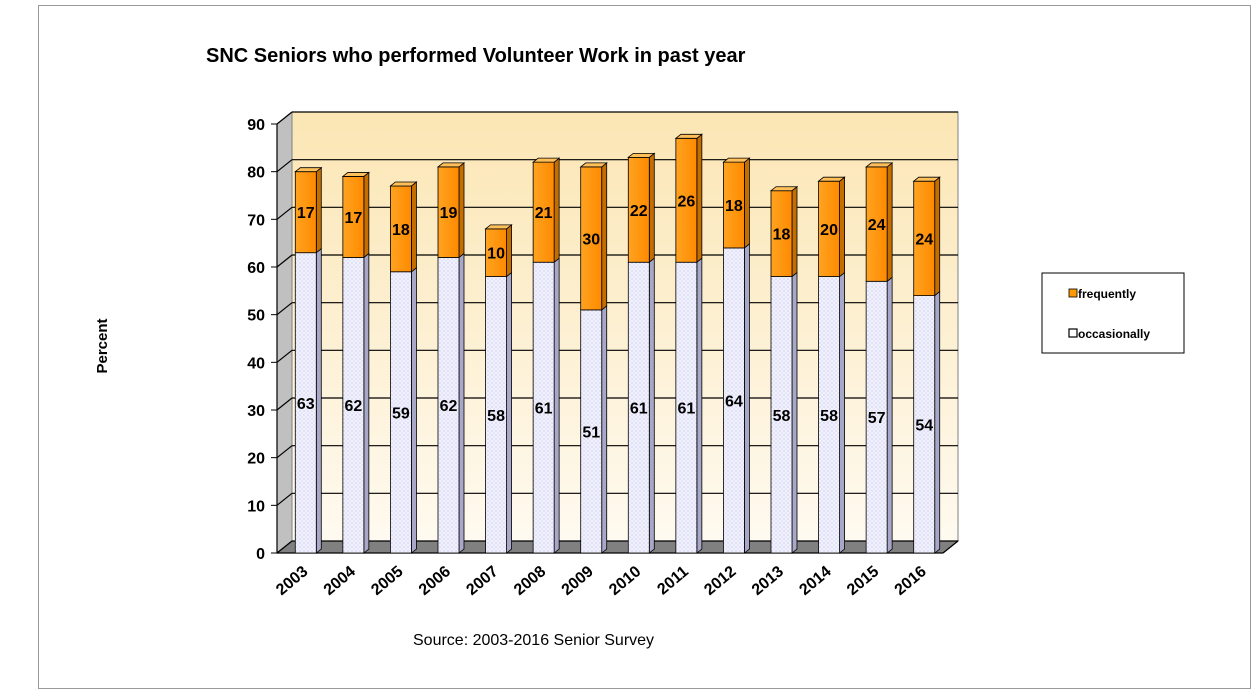  Describe the element at coordinates (451, 165) in the screenshot. I see `bar-top-frequently-2006` at that location.